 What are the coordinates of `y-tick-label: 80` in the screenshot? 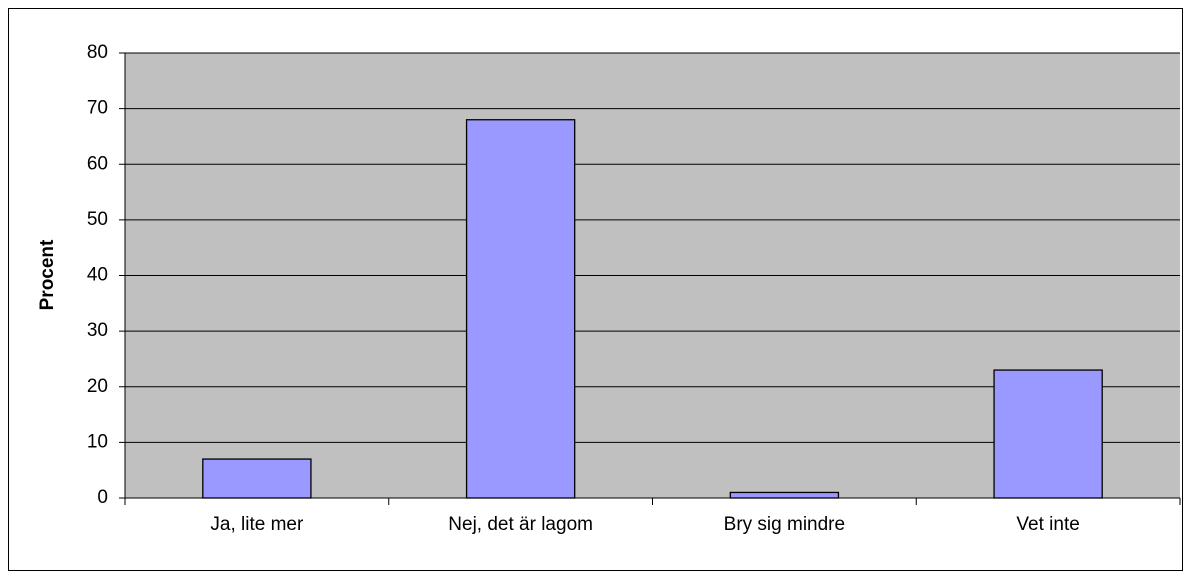 It's located at (97, 52).